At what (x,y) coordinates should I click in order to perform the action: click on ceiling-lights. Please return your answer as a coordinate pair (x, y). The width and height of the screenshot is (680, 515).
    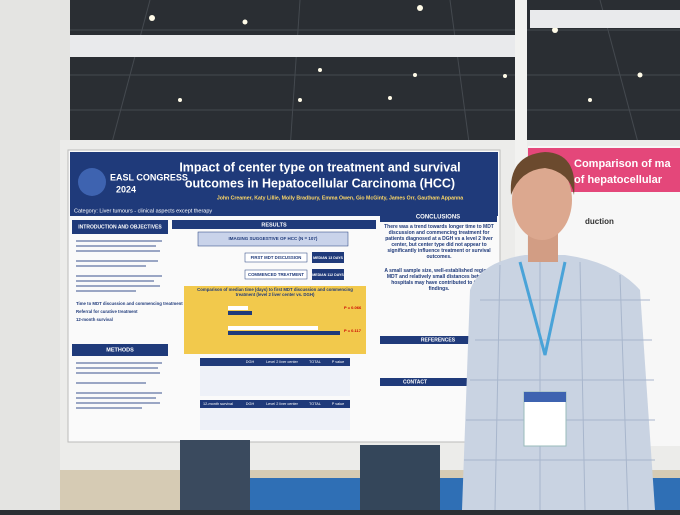
    Looking at the image, I should click on (396, 53).